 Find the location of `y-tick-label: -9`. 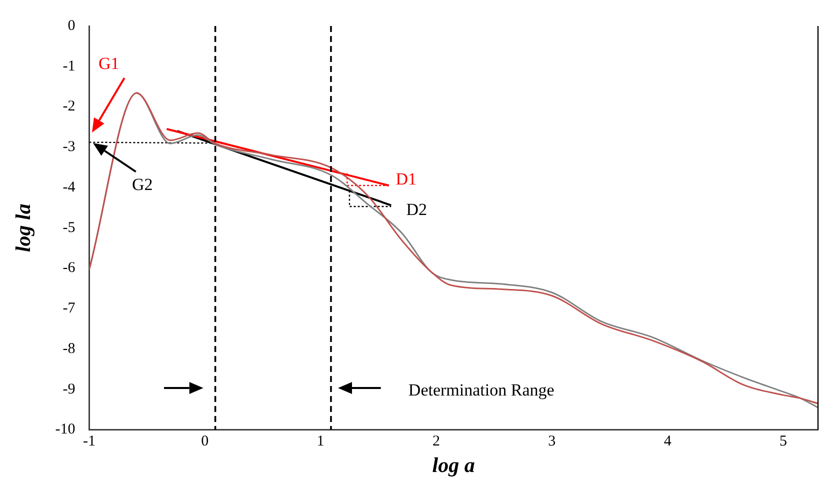

y-tick-label: -9 is located at coordinates (69, 389).